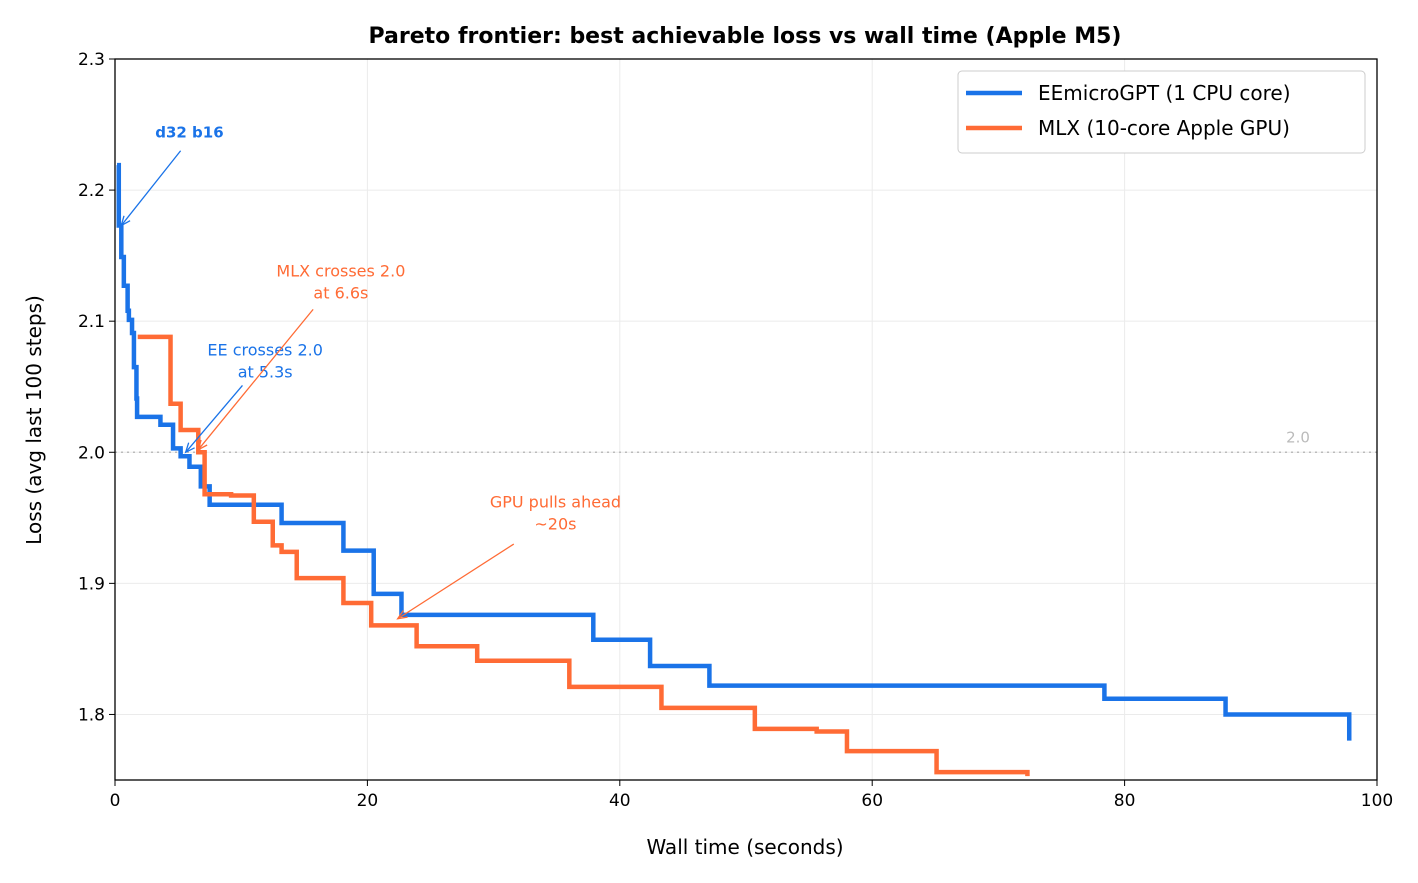 Image resolution: width=1418 pixels, height=883 pixels. What do you see at coordinates (620, 801) in the screenshot?
I see `x-tick-label: 40` at bounding box center [620, 801].